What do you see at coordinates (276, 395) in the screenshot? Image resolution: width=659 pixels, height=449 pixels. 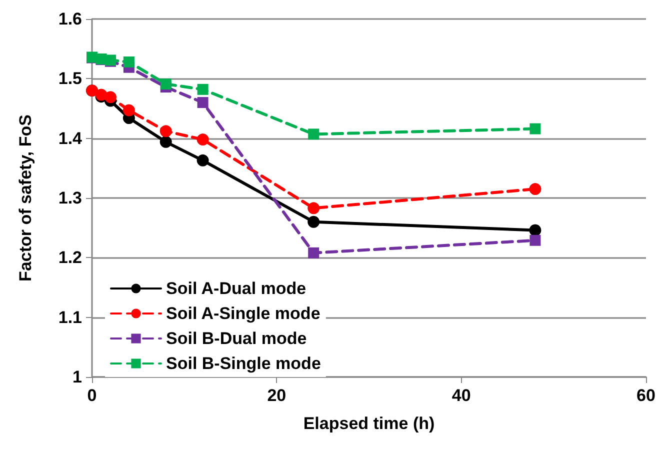 I see `x-tick-label: 20` at bounding box center [276, 395].